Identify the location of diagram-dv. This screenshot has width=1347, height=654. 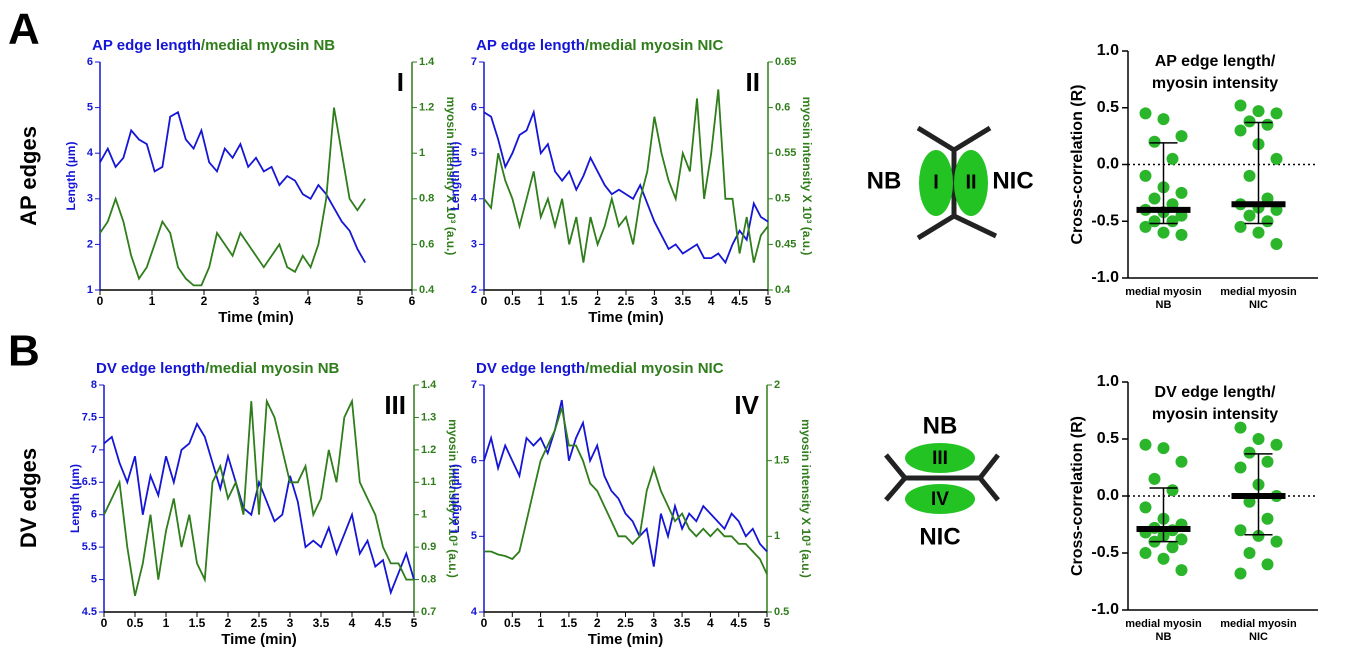
(942, 478).